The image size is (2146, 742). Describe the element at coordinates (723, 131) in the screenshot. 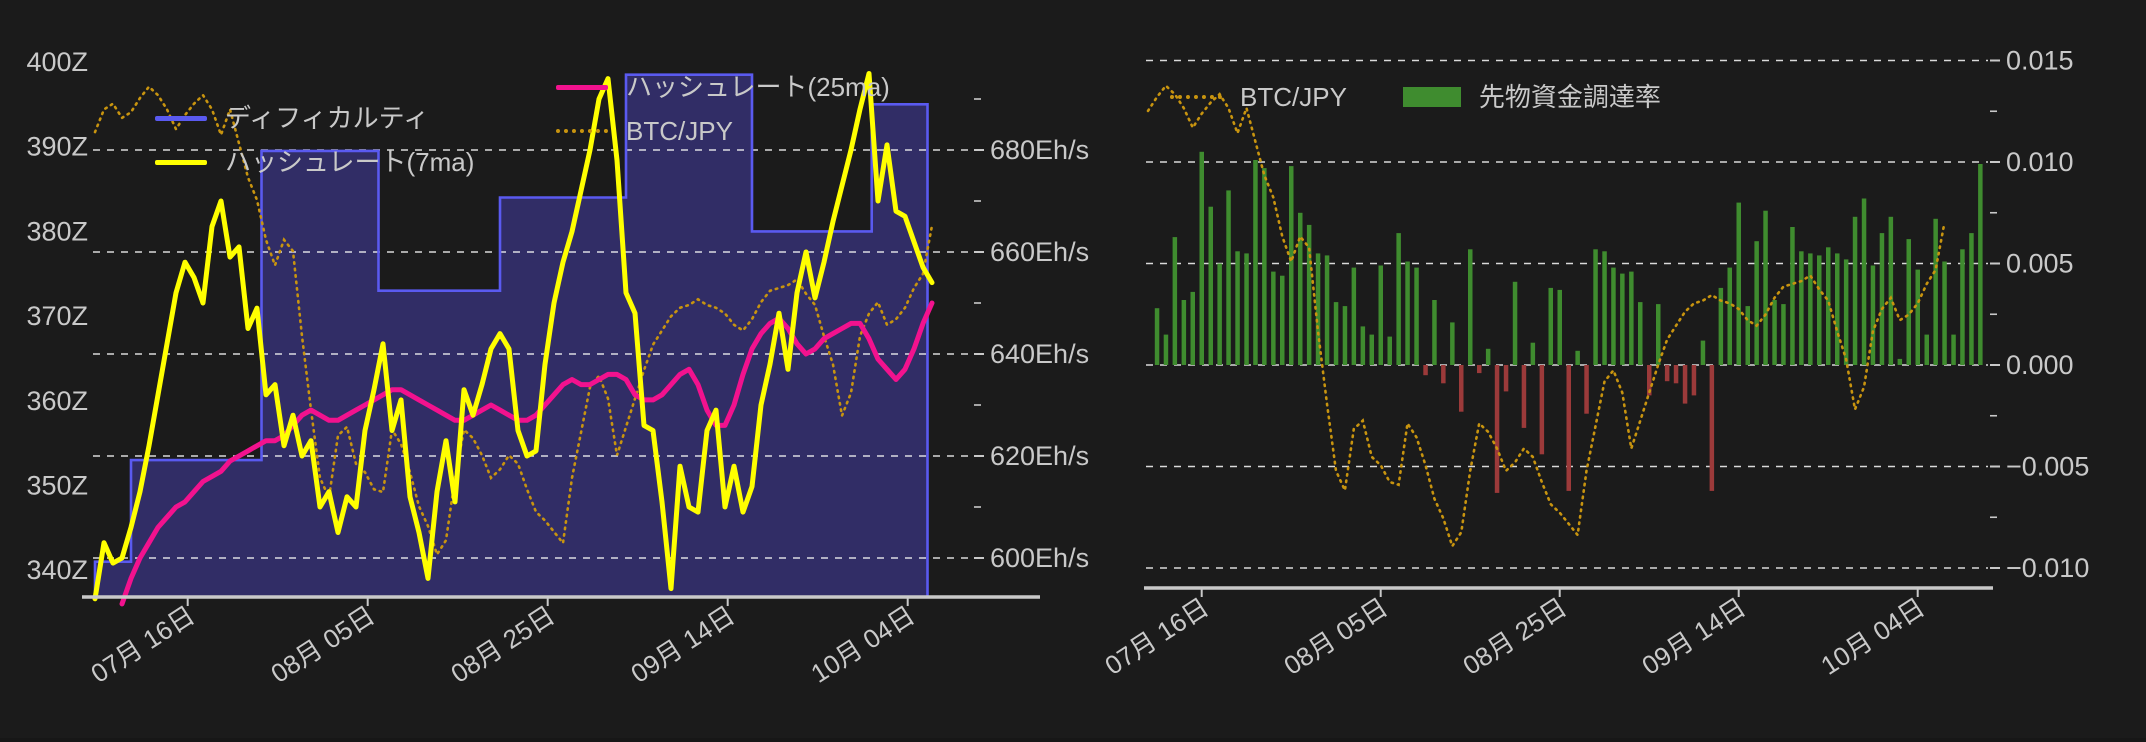

I see `legend-item-btcjpy-left: BTC/JPY` at that location.